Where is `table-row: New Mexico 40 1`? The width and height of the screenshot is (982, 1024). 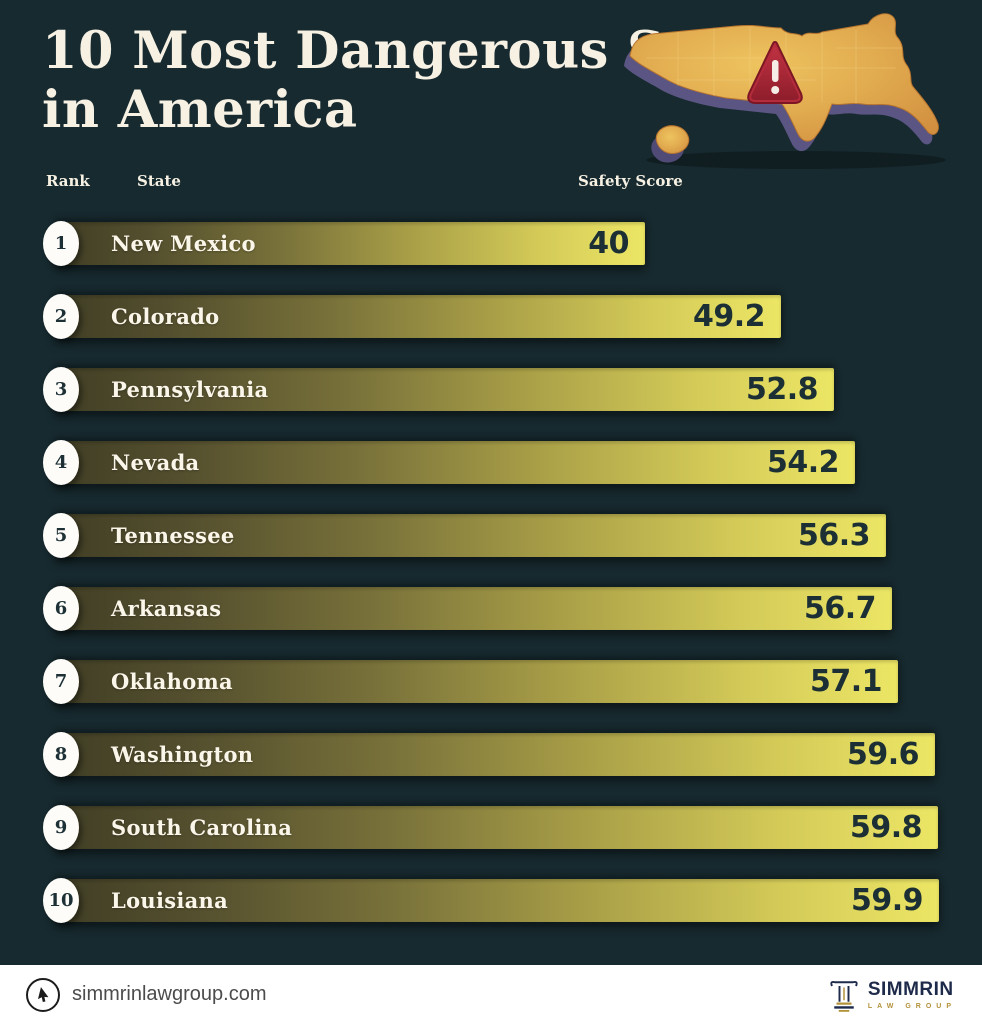 table-row: New Mexico 40 1 is located at coordinates (491, 243).